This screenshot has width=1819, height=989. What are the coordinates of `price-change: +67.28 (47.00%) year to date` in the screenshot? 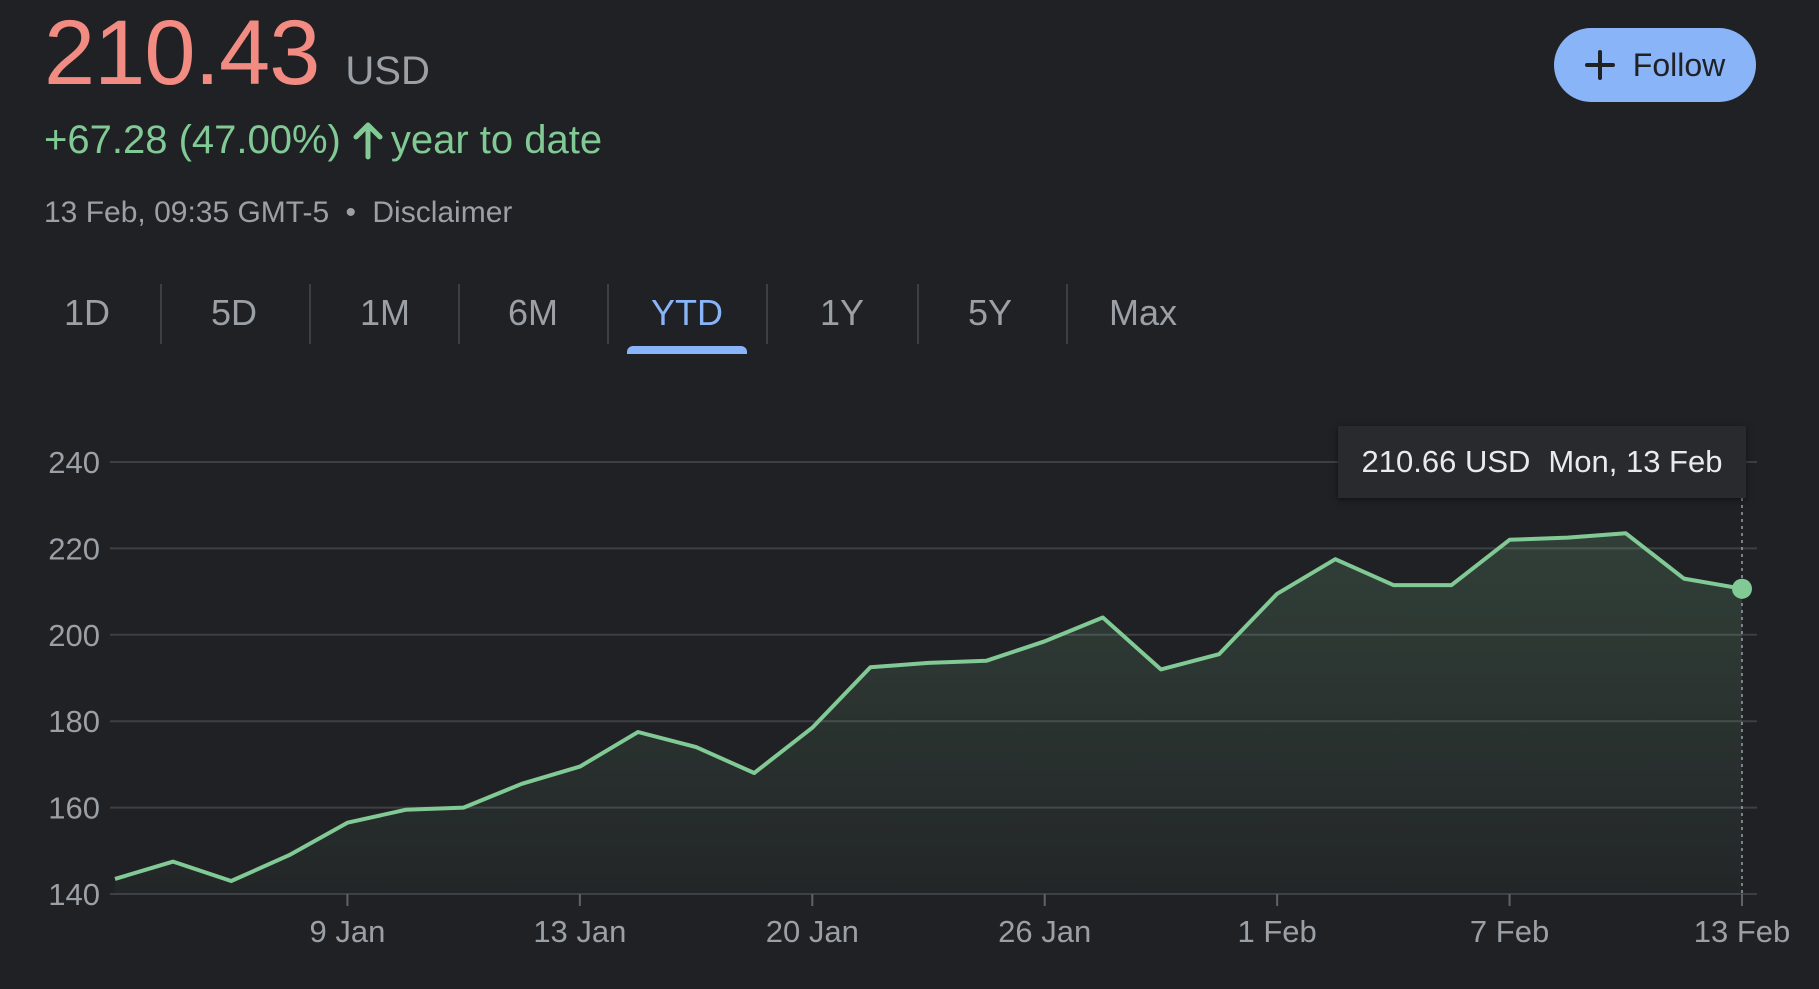 It's located at (323, 140).